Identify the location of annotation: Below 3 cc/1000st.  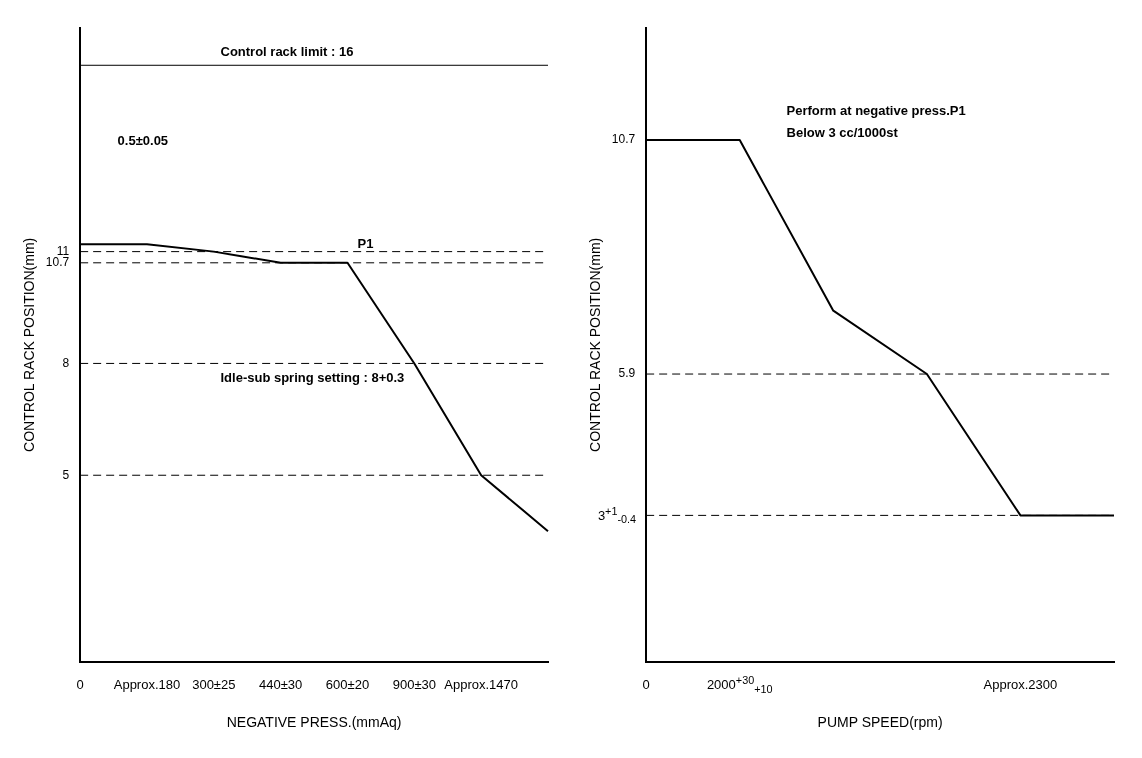
(842, 133).